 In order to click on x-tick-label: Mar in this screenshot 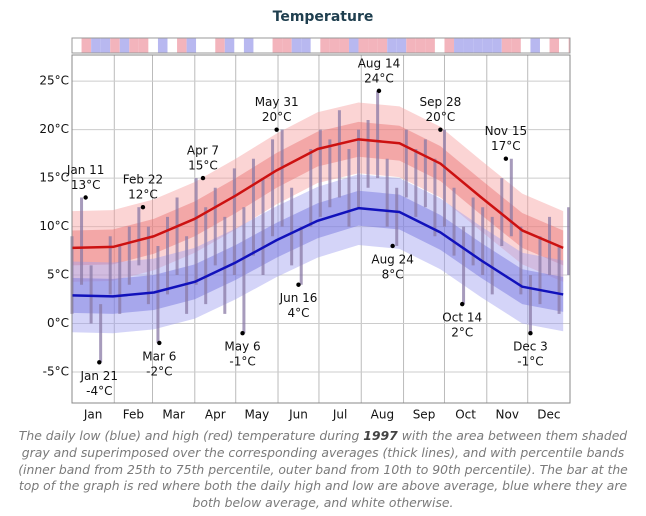, I will do `click(173, 415)`.